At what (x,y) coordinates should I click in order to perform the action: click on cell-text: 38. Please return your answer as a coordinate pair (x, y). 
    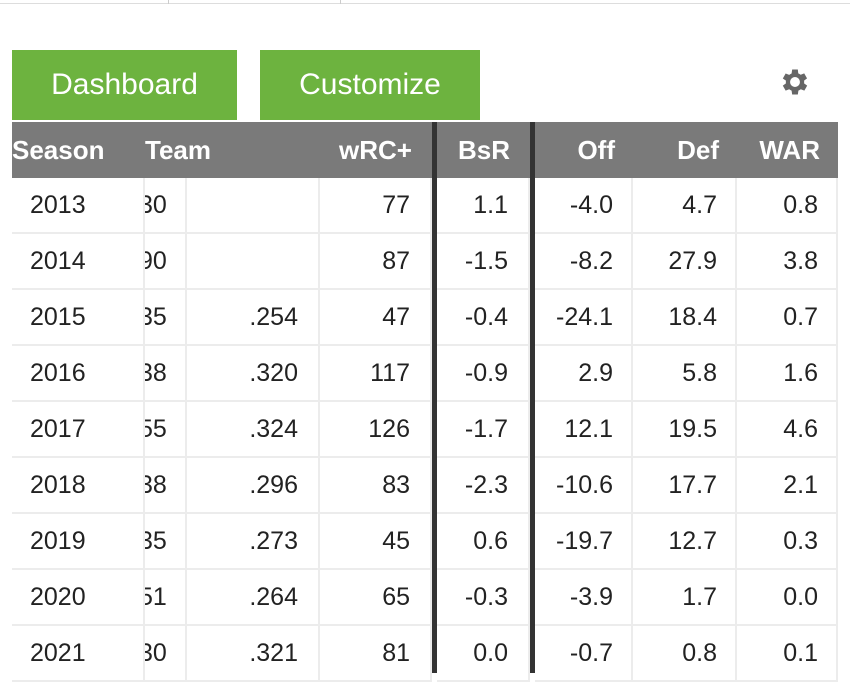
    Looking at the image, I should click on (156, 372).